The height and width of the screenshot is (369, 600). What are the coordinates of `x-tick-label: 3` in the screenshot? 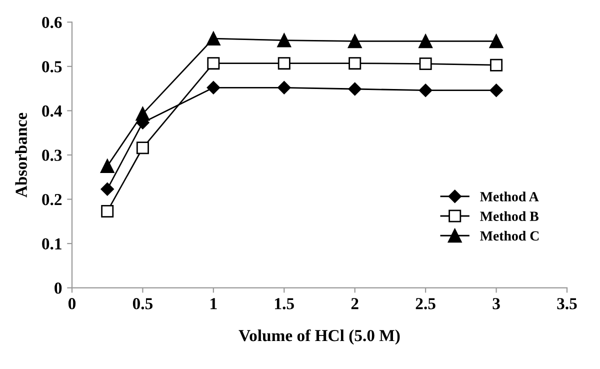 It's located at (496, 304).